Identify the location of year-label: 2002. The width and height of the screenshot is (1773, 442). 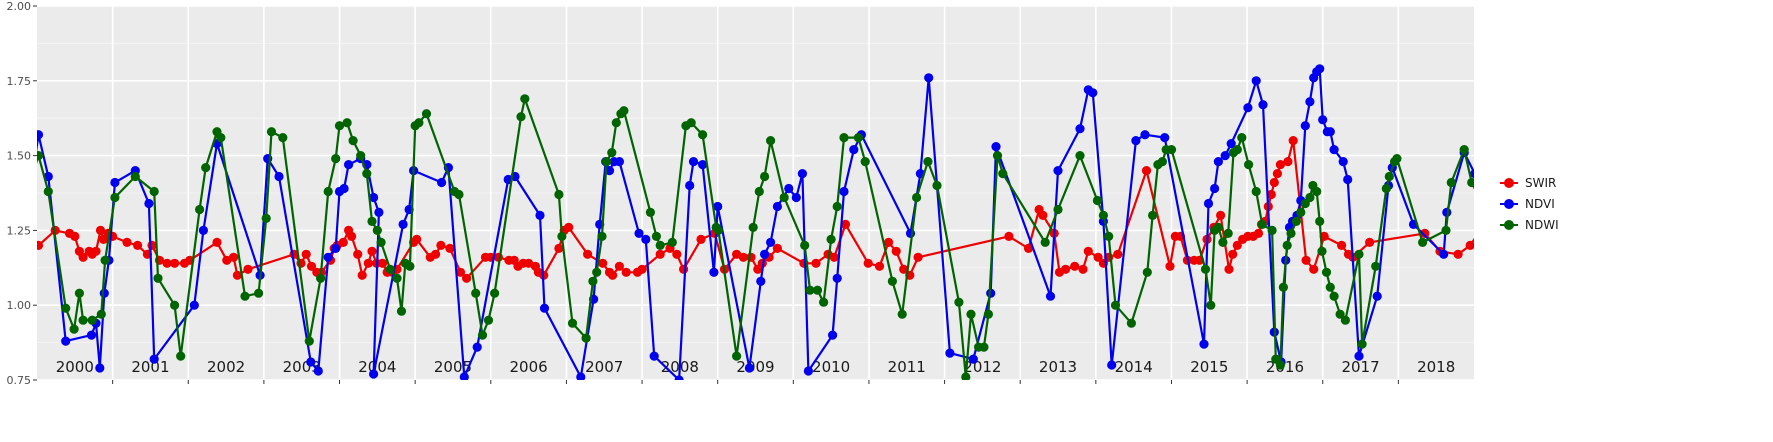
(226, 367).